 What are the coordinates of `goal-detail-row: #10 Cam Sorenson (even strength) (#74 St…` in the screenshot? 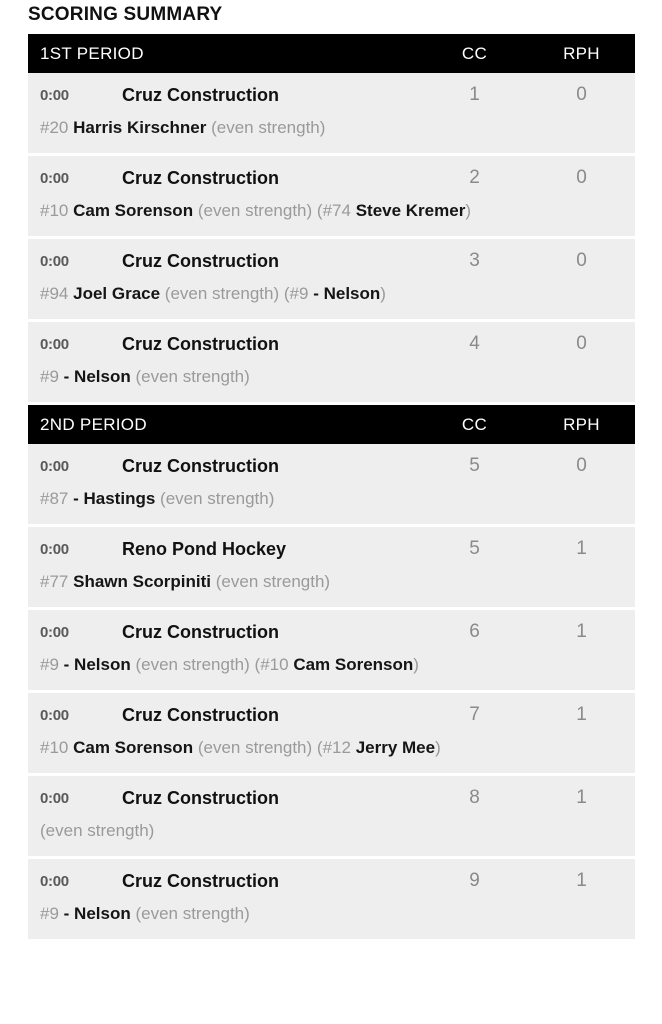 It's located at (331, 218).